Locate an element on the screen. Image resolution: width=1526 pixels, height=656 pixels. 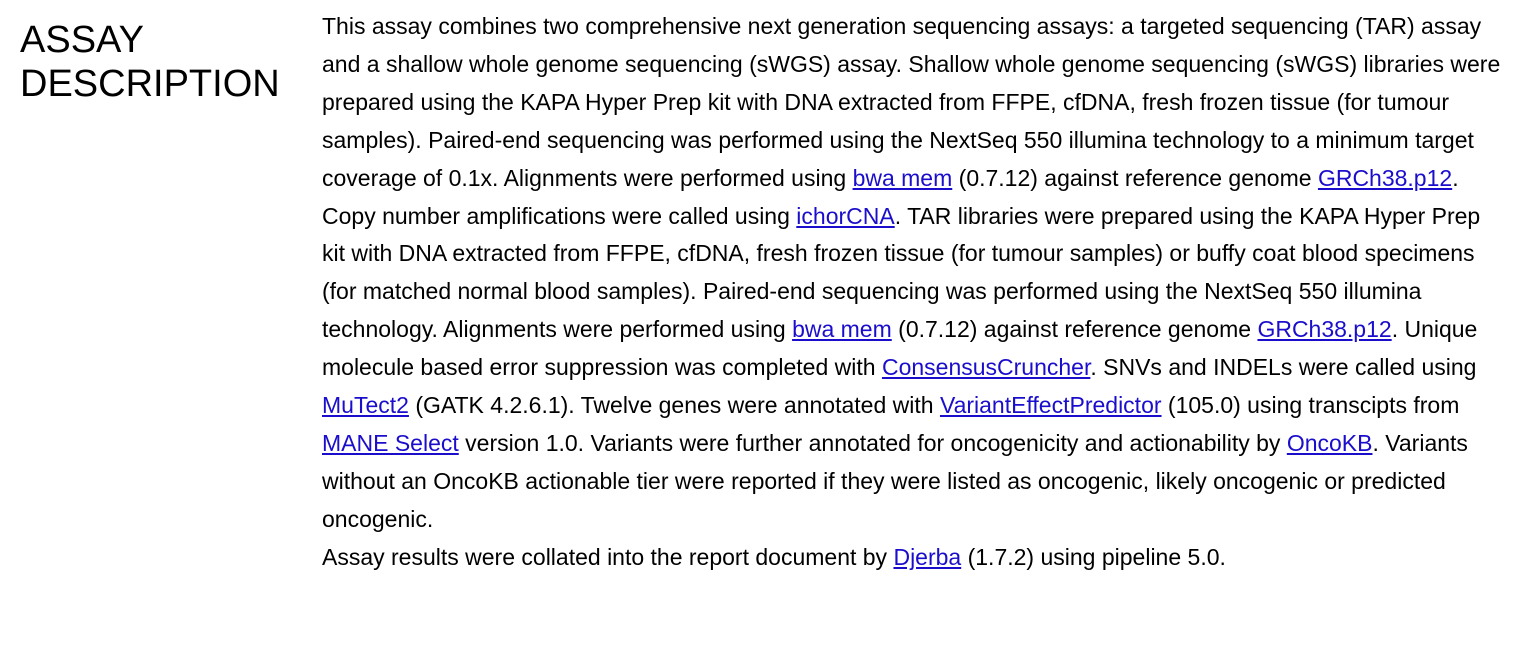
link-consensuscruncher: ConsensusCruncher is located at coordinates (986, 367).